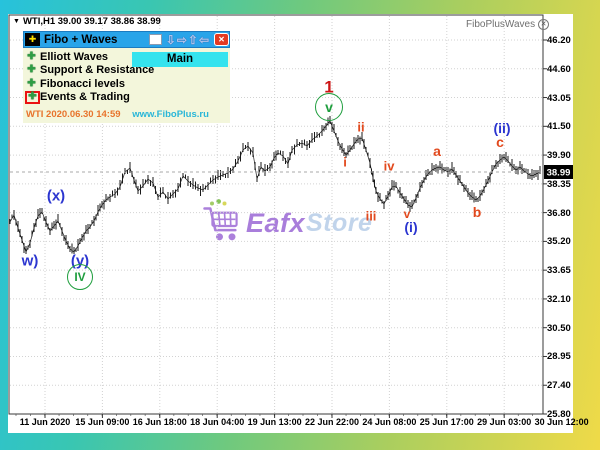  What do you see at coordinates (559, 40) in the screenshot?
I see `price-axis-label: 46.20` at bounding box center [559, 40].